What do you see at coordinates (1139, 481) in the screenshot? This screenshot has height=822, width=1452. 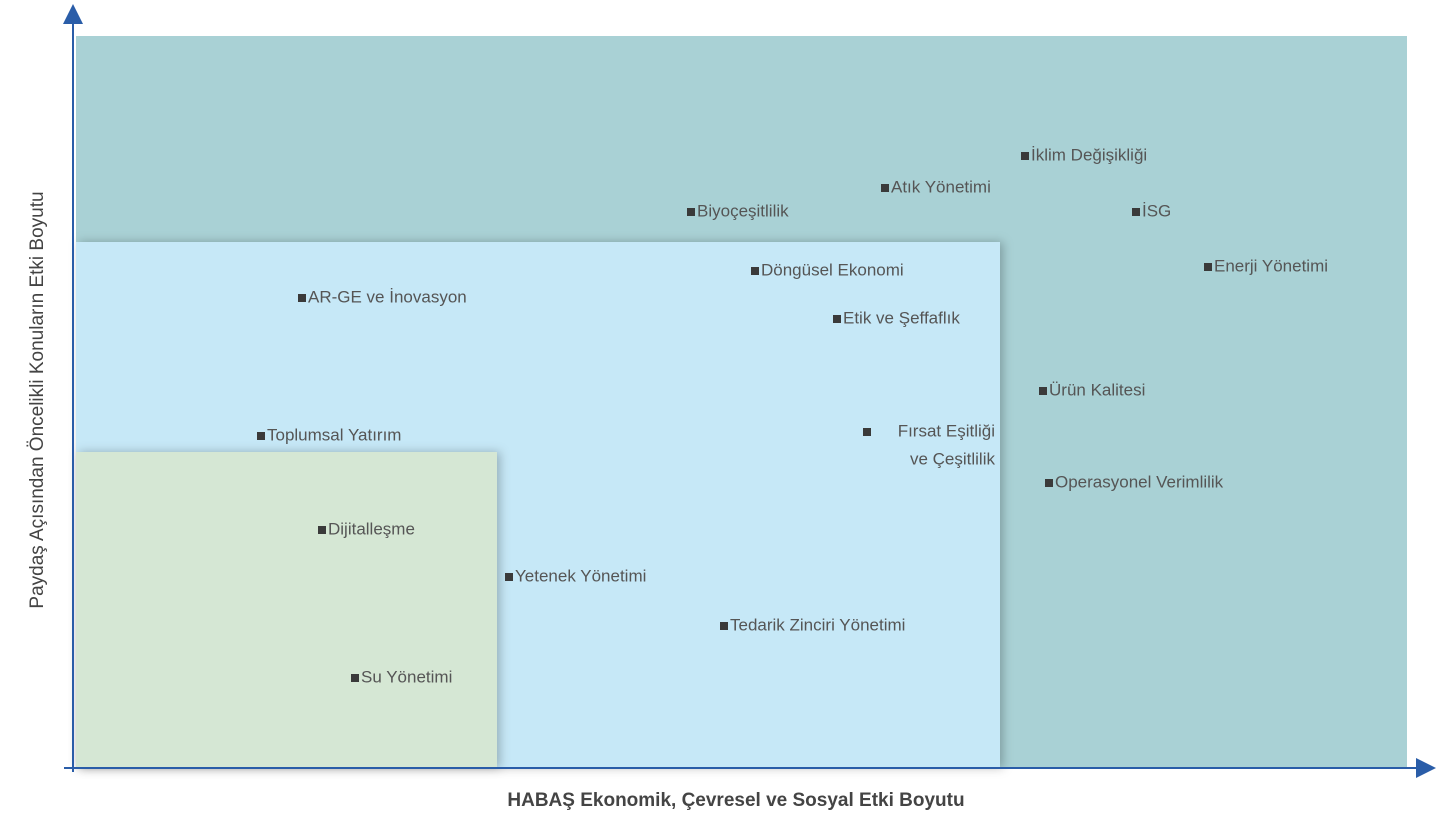 I see `topic-label: Operasyonel Verimlilik` at bounding box center [1139, 481].